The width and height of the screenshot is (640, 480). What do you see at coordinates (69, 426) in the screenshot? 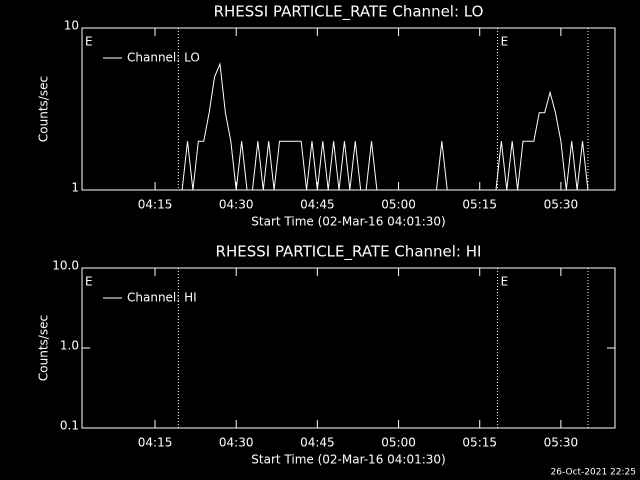
I see `y-tick-label: 0.1` at bounding box center [69, 426].